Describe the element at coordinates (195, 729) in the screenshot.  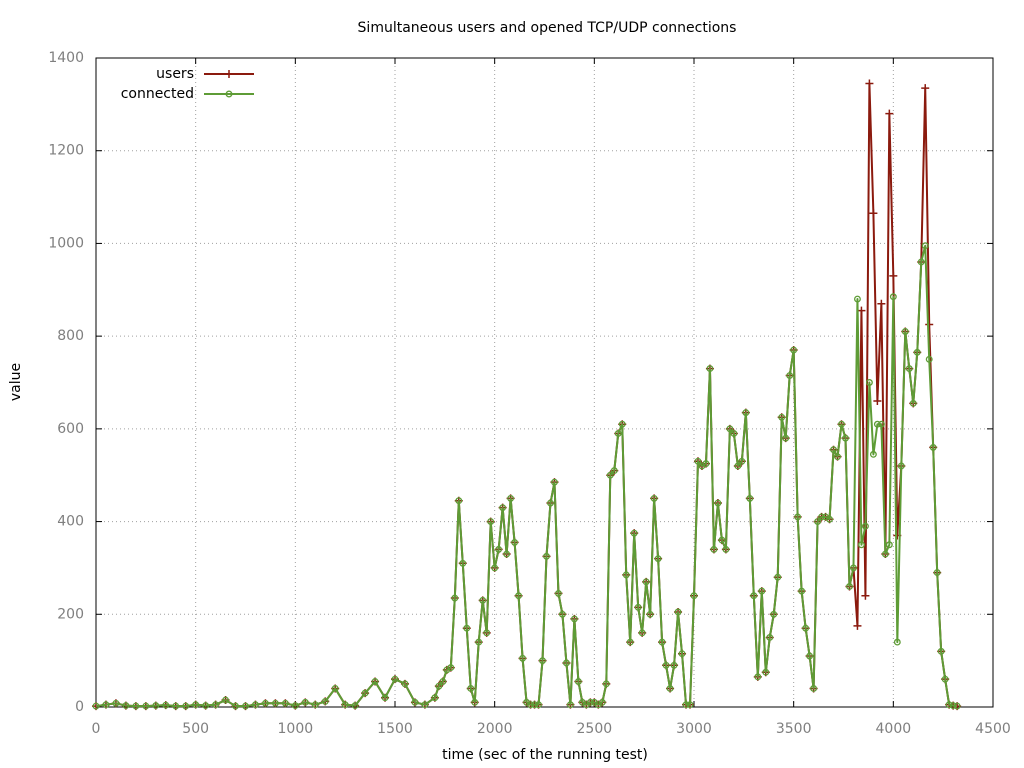
I see `x-tick-label: 500` at that location.